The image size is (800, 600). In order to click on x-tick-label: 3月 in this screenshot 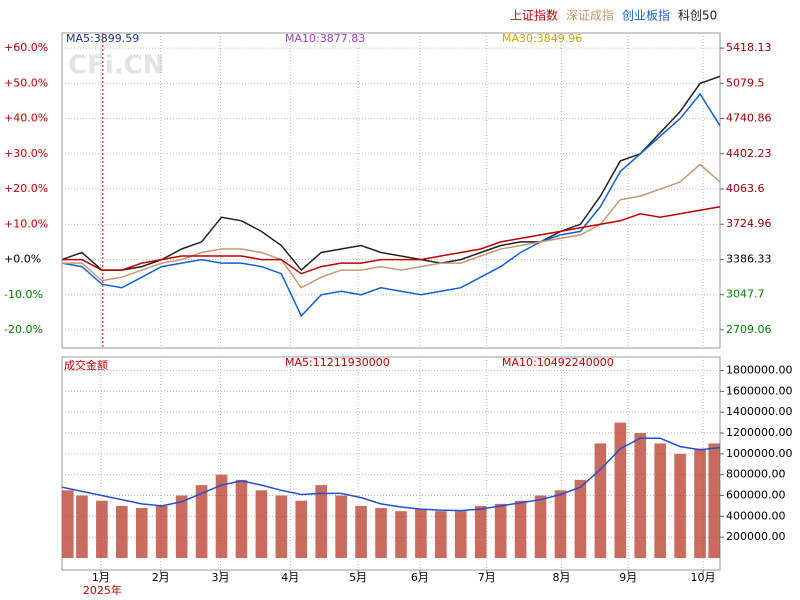, I will do `click(221, 577)`.